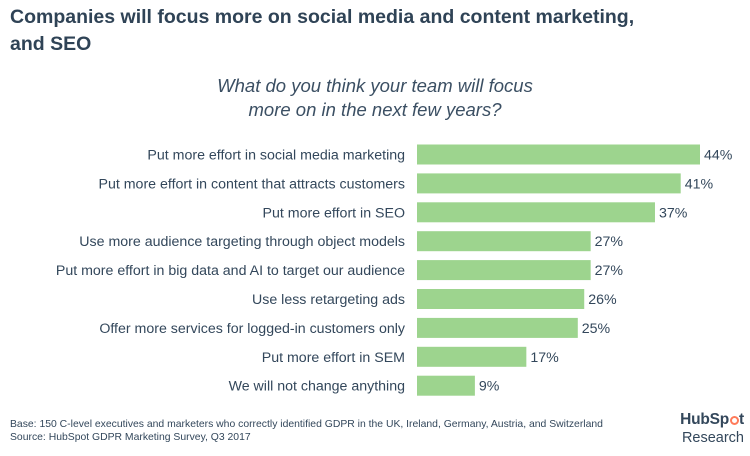 Image resolution: width=750 pixels, height=456 pixels. I want to click on value-label: 41%, so click(699, 184).